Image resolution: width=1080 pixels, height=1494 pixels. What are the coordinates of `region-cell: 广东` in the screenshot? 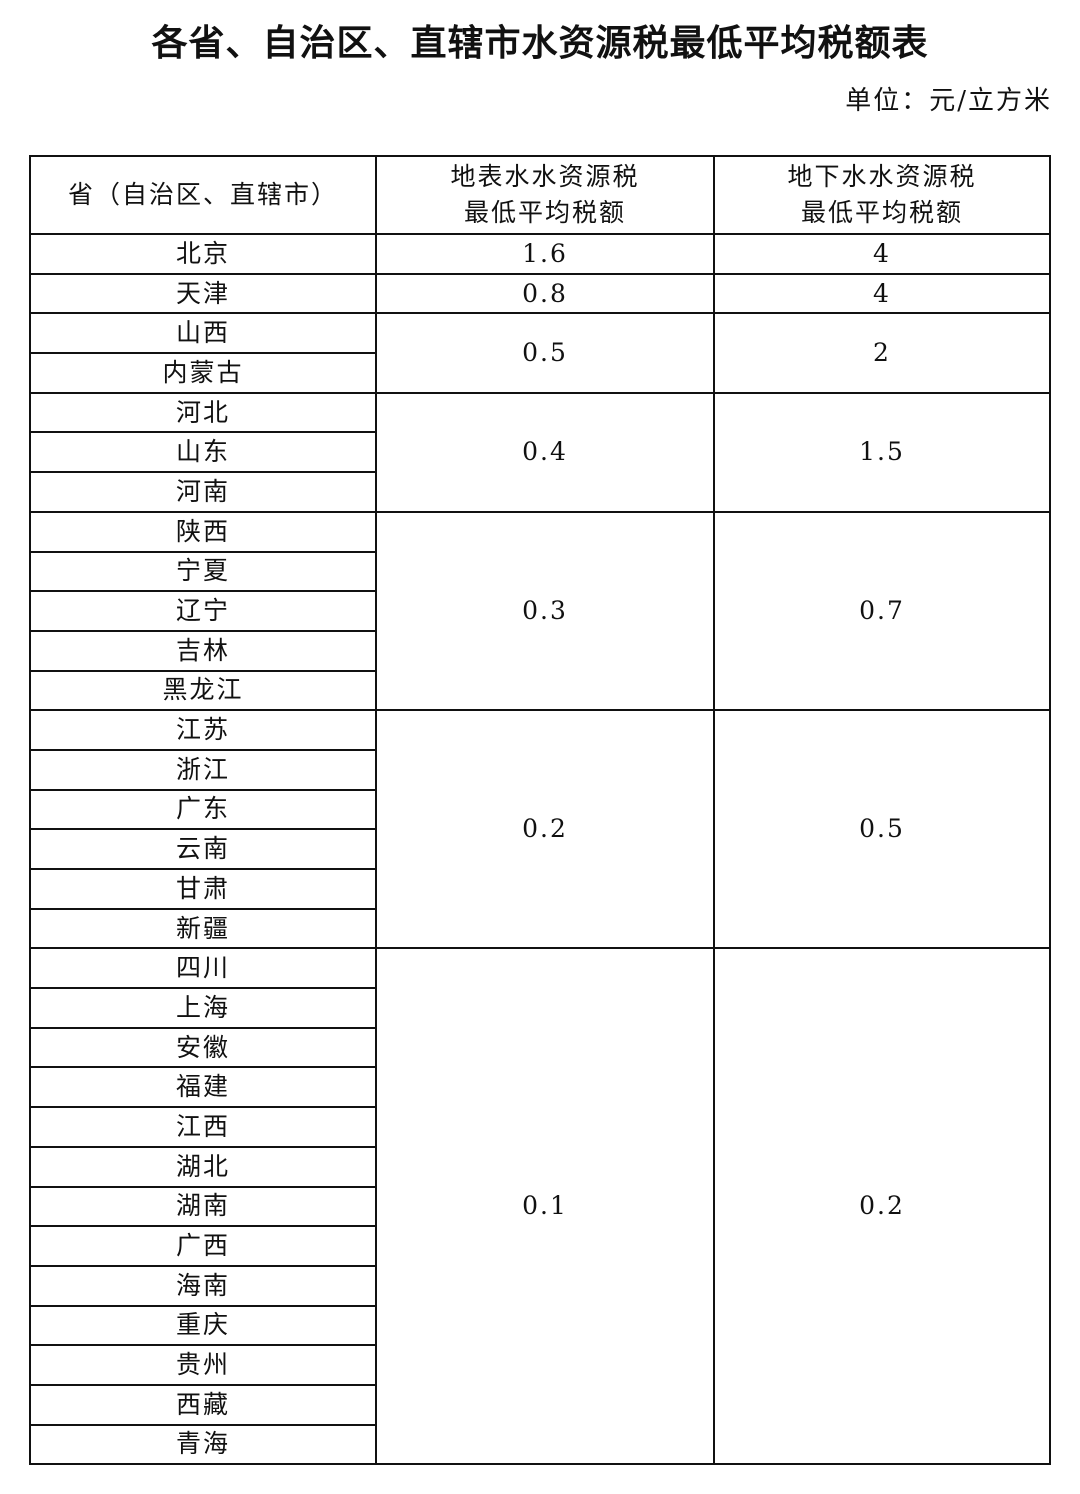 It's located at (203, 809).